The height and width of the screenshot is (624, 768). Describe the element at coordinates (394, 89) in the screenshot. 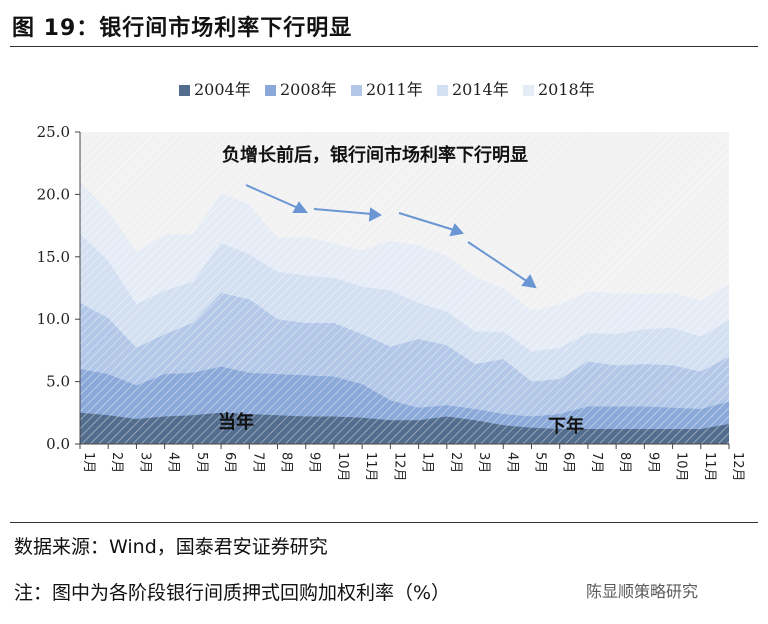

I see `legend-label-3: 2011年` at that location.